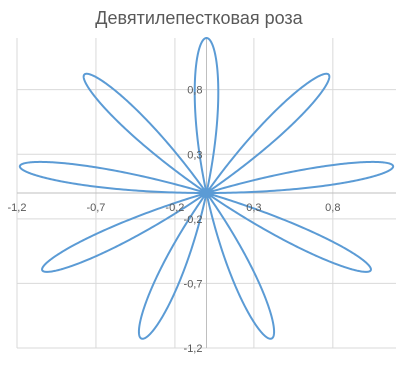  I want to click on x-tick-label: -0,2, so click(174, 208).